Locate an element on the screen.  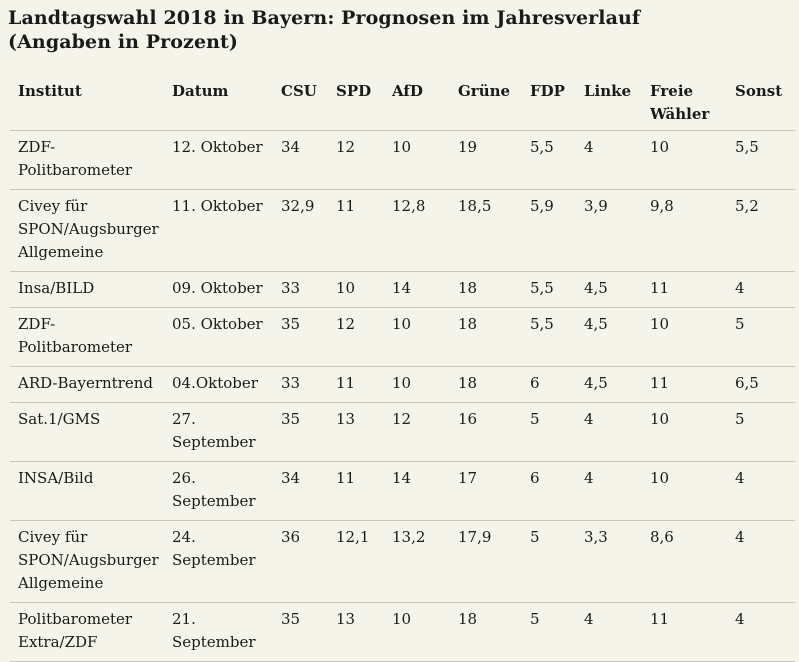
spd-value-cell: 12,1 is located at coordinates (364, 561).